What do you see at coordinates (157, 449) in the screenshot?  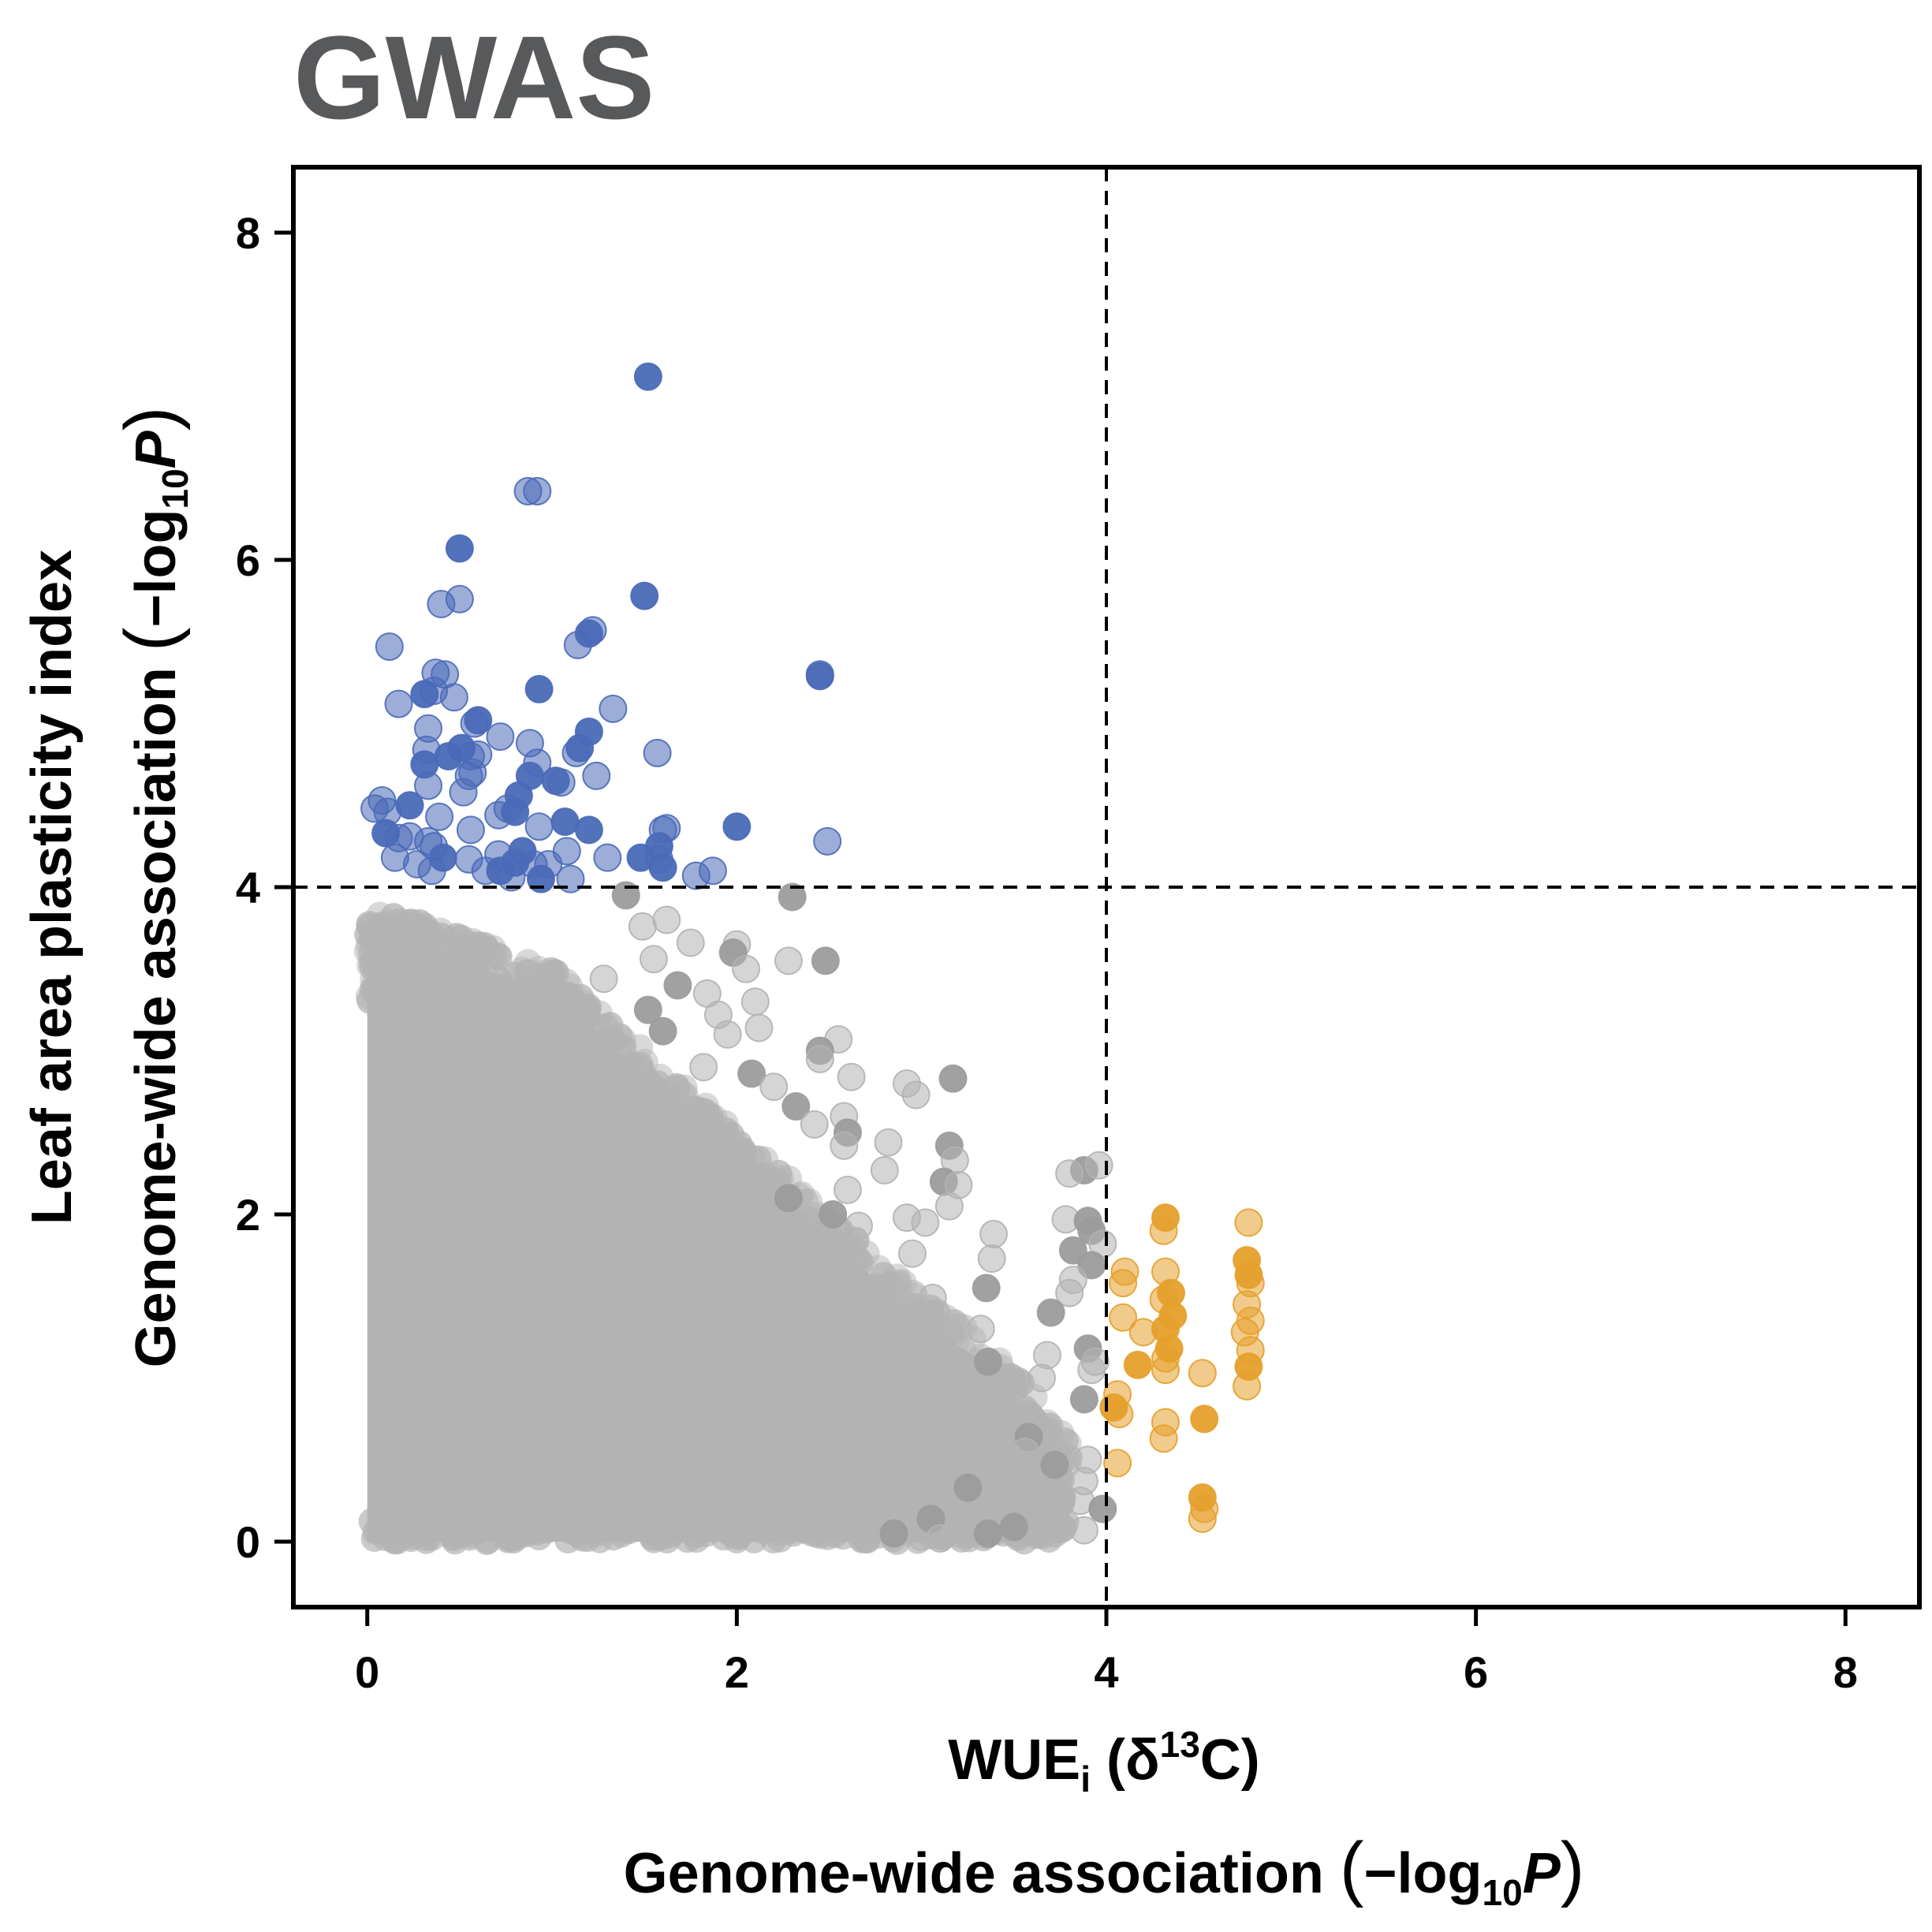 I see `y-axis-title2-p: P` at bounding box center [157, 449].